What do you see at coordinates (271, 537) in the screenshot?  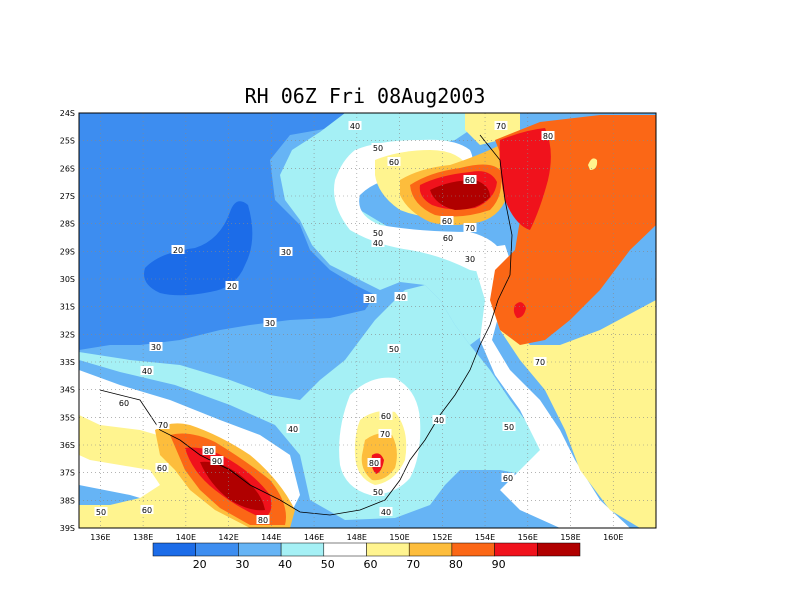 I see `lon-tick-label: 144E` at bounding box center [271, 537].